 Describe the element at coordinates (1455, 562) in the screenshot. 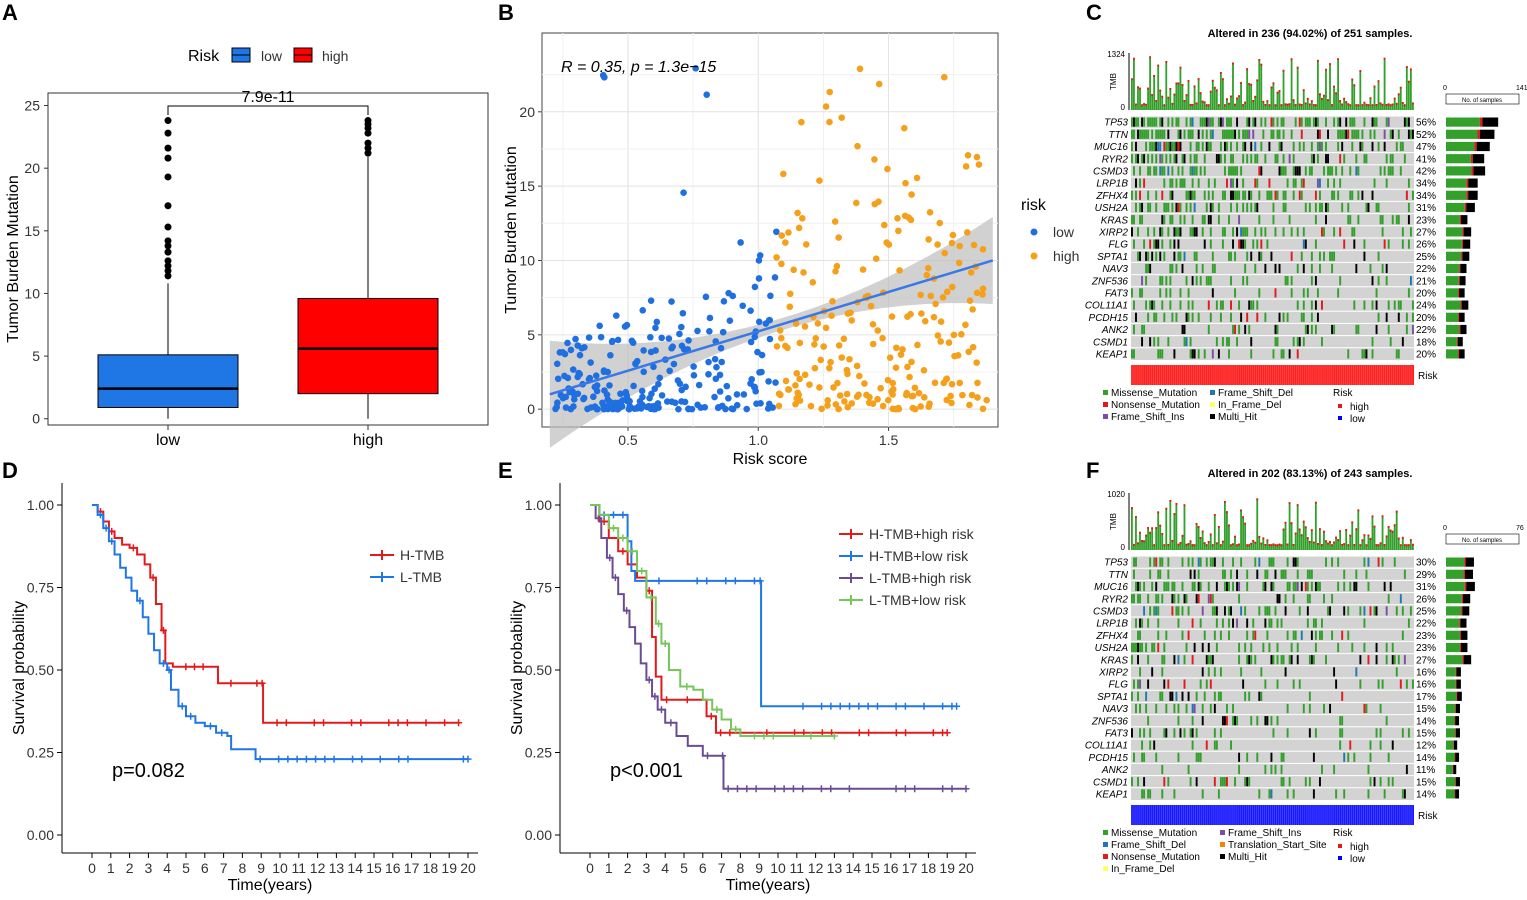

I see `f-count-bar-missense` at that location.